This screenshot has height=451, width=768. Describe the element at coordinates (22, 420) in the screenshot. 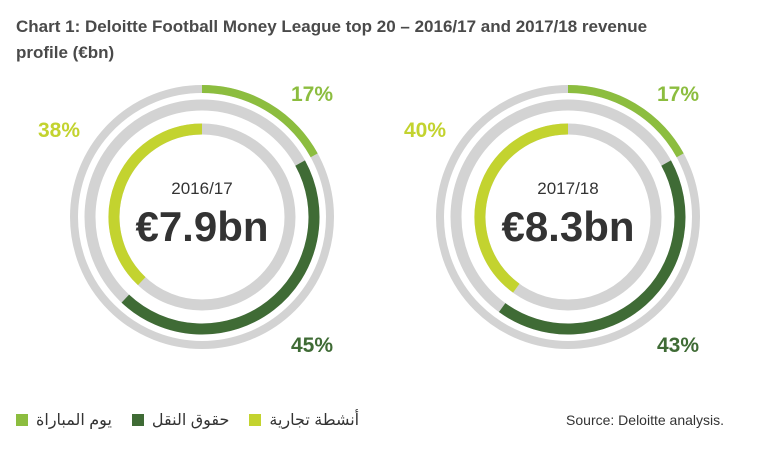

I see `legend-swatch-matchday` at that location.